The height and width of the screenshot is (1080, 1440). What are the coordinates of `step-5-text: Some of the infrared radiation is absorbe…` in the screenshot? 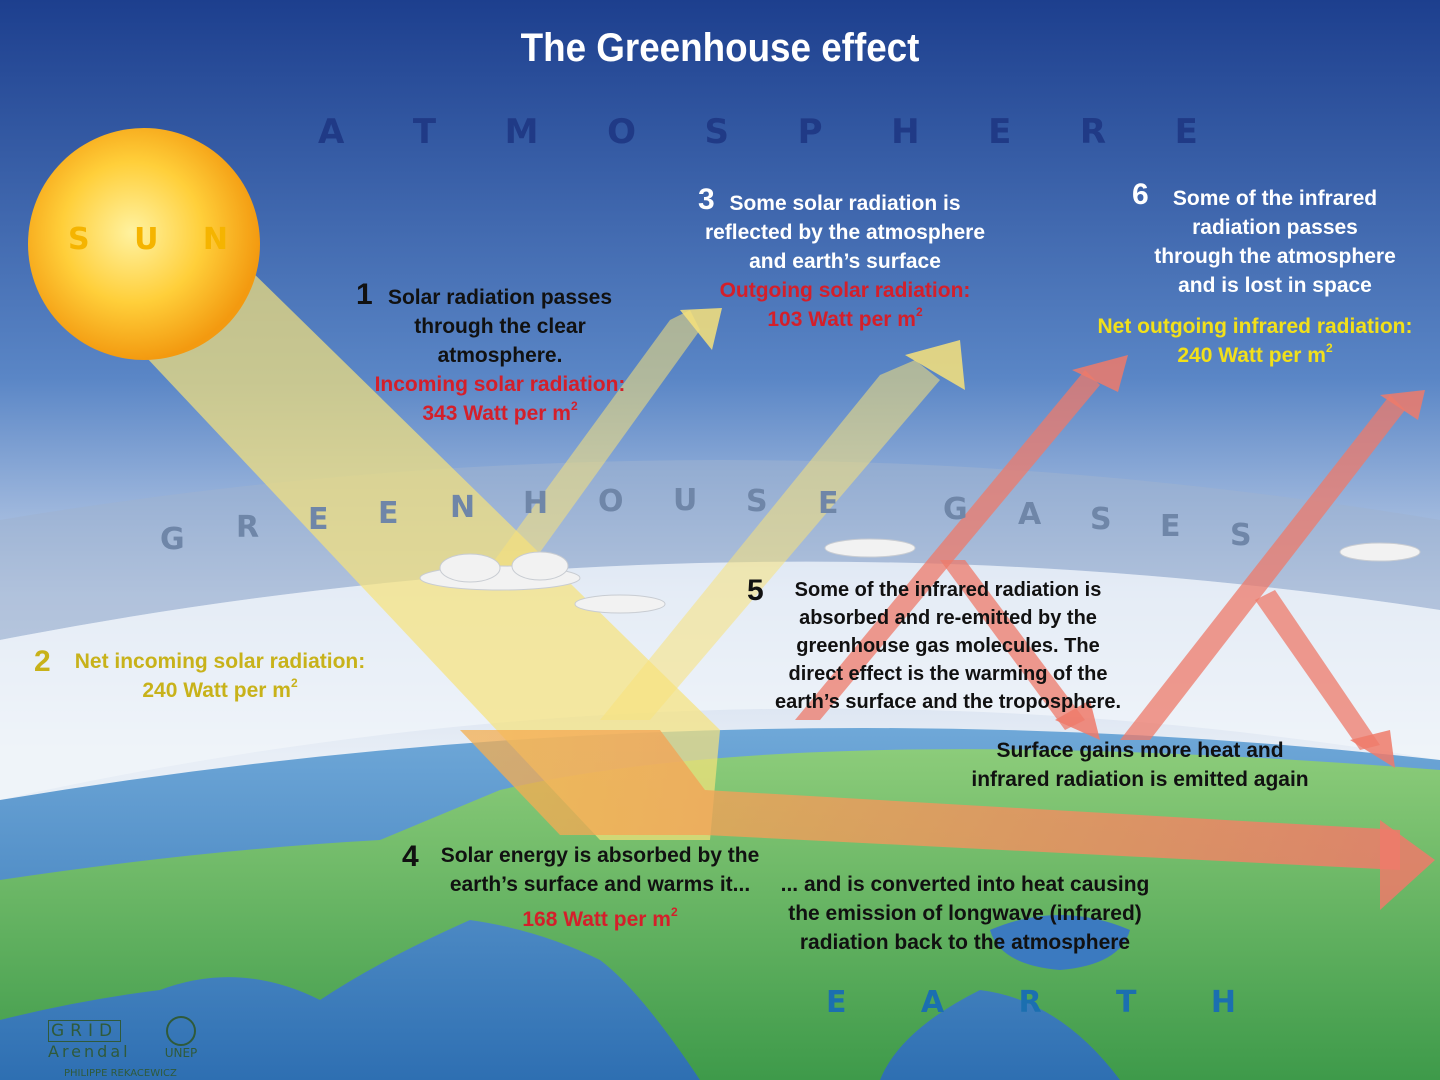 It's located at (947, 646).